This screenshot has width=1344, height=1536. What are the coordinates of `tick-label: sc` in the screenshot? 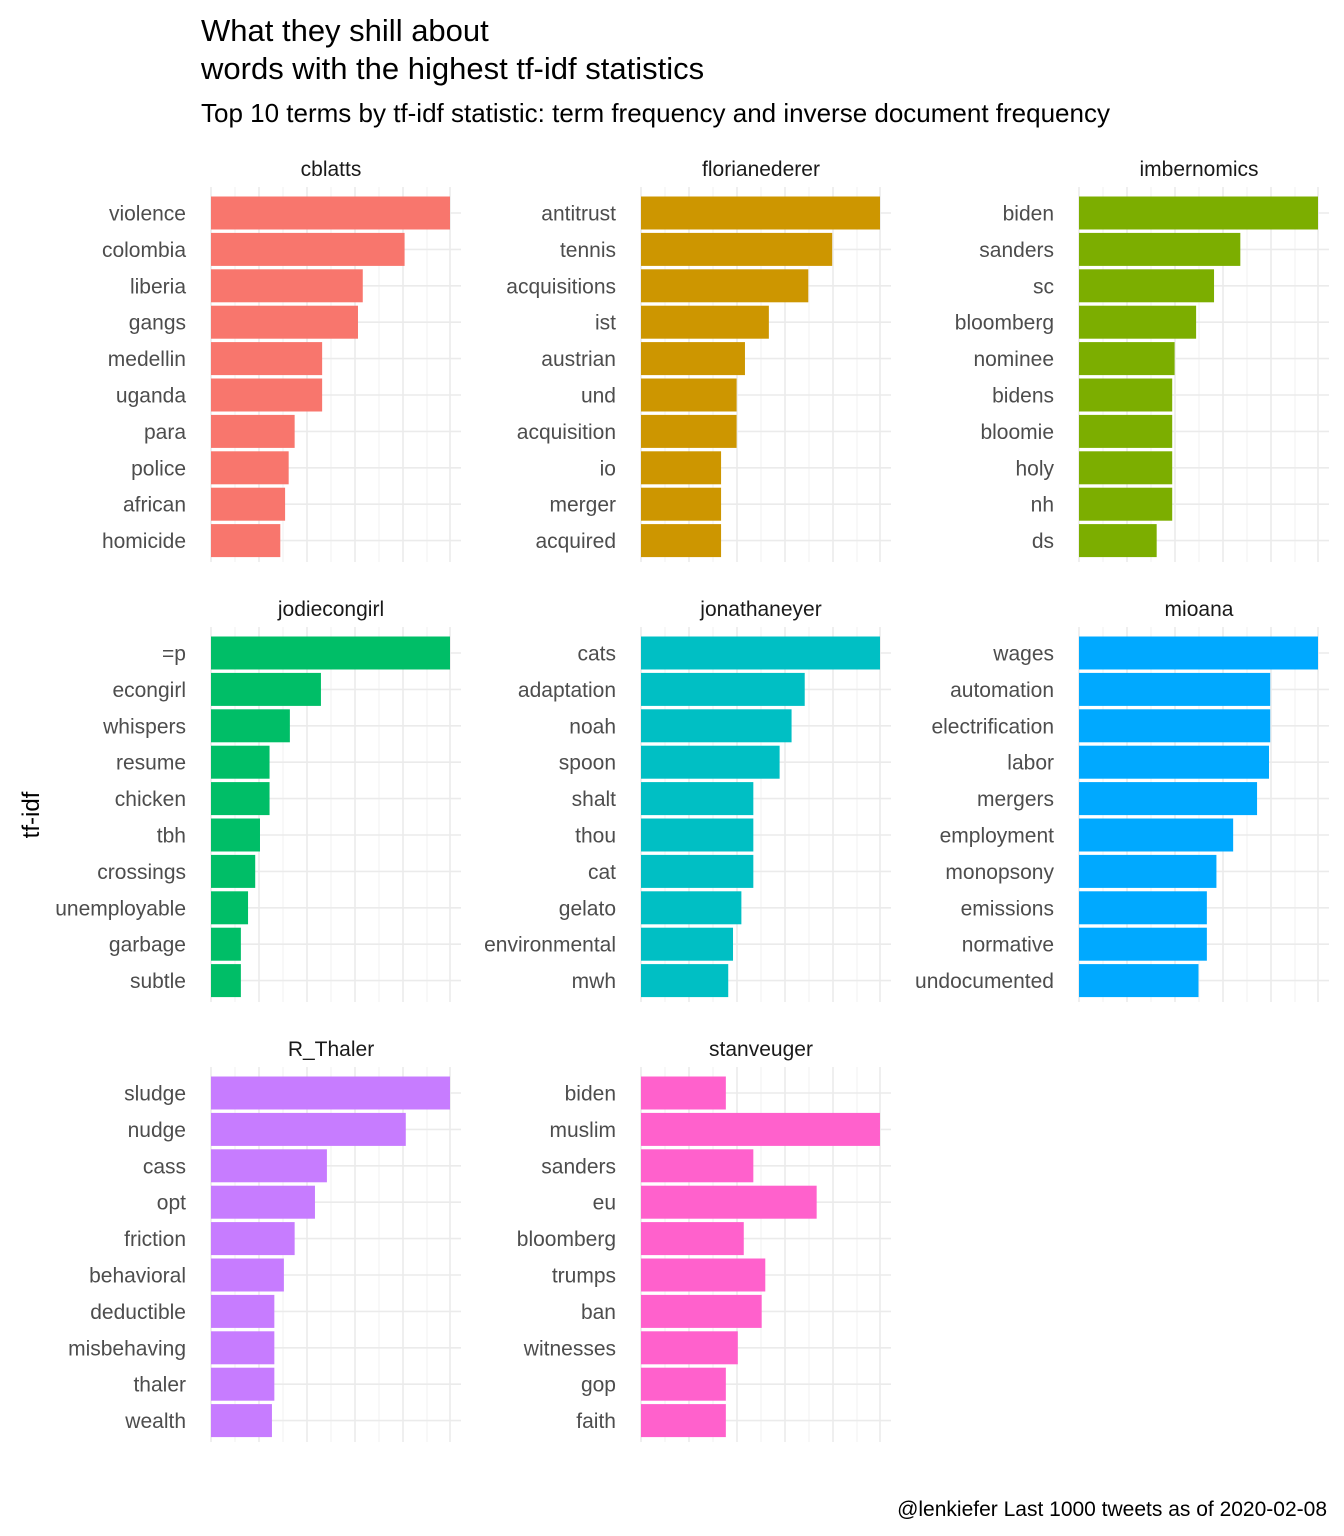 It's located at (1043, 286).